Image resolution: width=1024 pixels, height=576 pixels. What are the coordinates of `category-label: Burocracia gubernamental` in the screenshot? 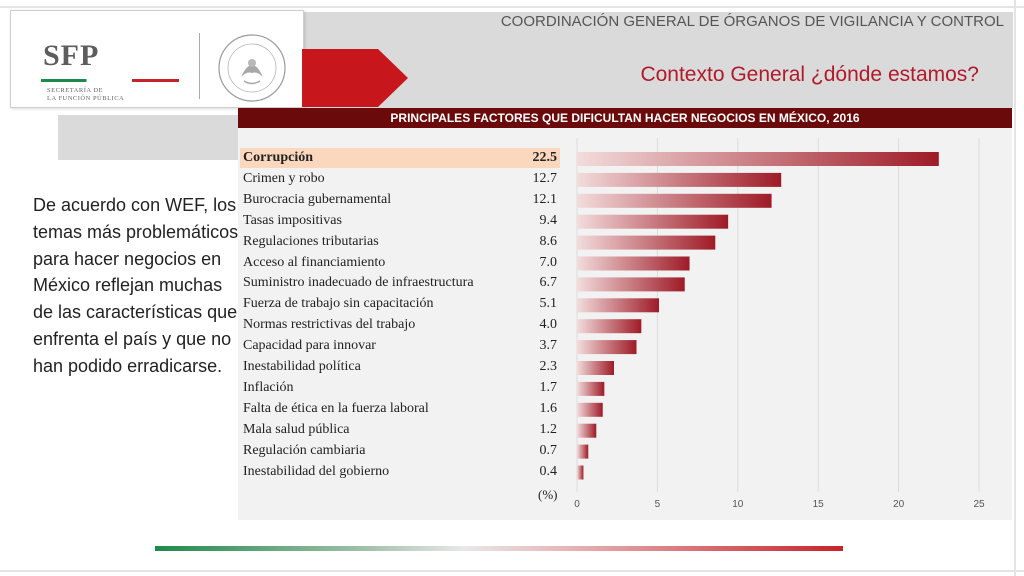 It's located at (317, 199).